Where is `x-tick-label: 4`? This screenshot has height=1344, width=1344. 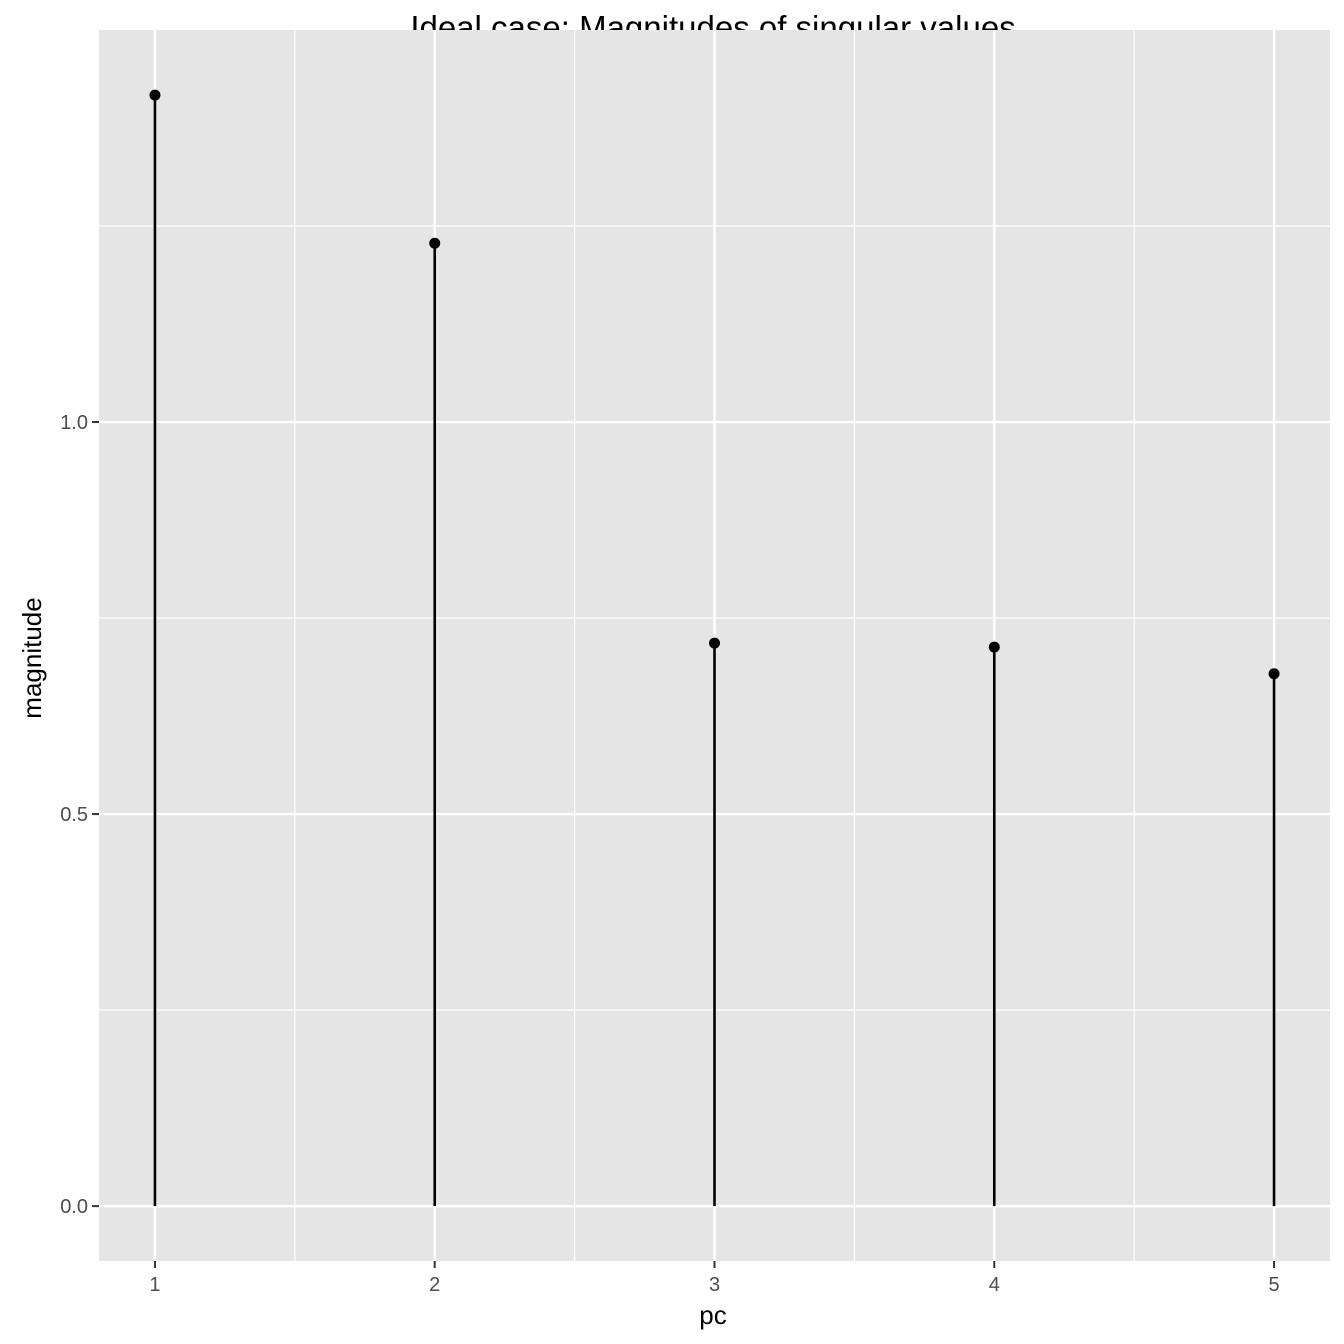
x-tick-label: 4 is located at coordinates (994, 1285).